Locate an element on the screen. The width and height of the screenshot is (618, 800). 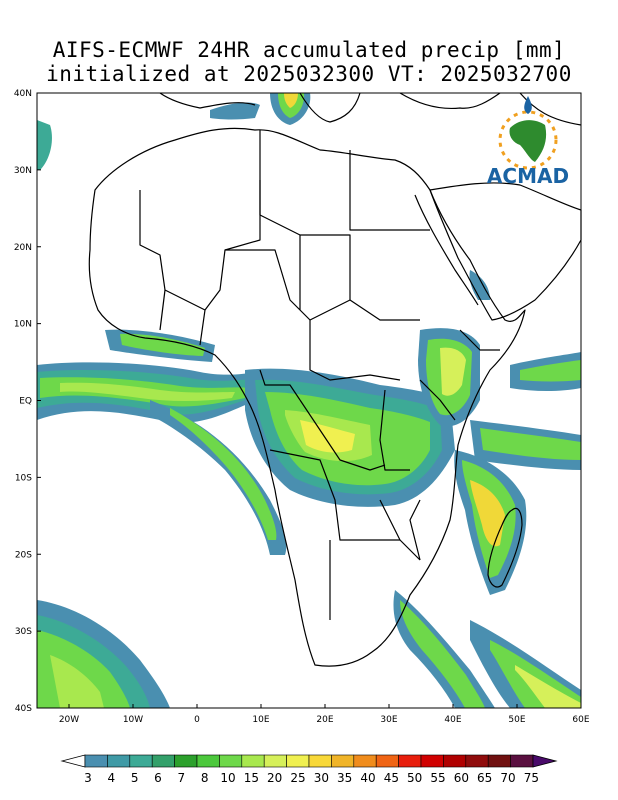
lat-label: 30N is located at coordinates (23, 171).